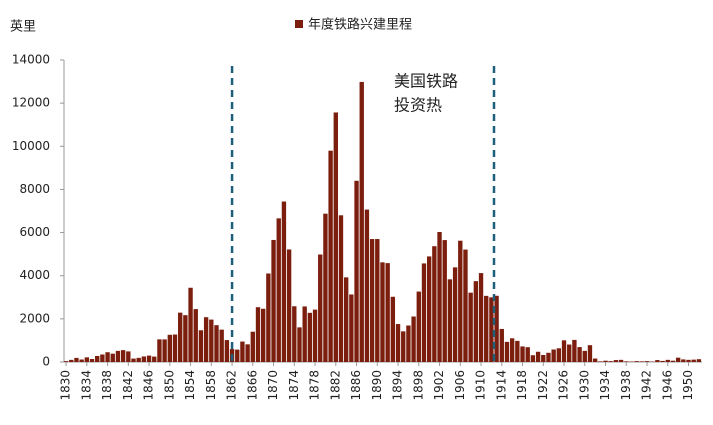 The width and height of the screenshot is (713, 425). What do you see at coordinates (688, 385) in the screenshot?
I see `x-tick-label: 1950` at bounding box center [688, 385].